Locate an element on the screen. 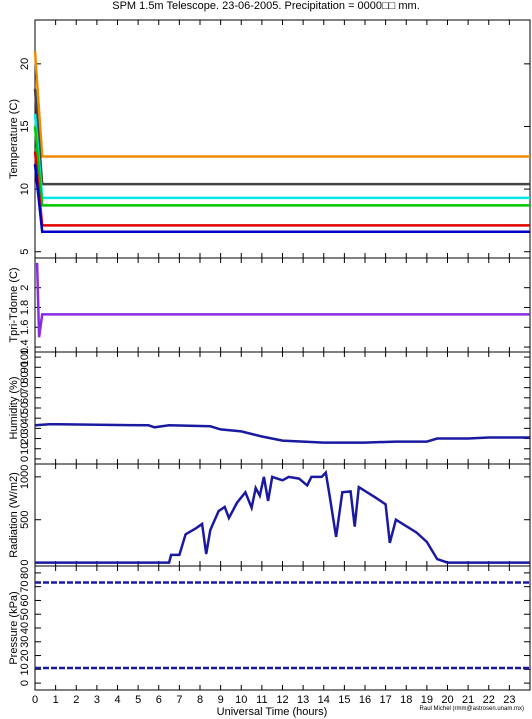 The width and height of the screenshot is (532, 719). x-tick-label: 11 is located at coordinates (261, 700).